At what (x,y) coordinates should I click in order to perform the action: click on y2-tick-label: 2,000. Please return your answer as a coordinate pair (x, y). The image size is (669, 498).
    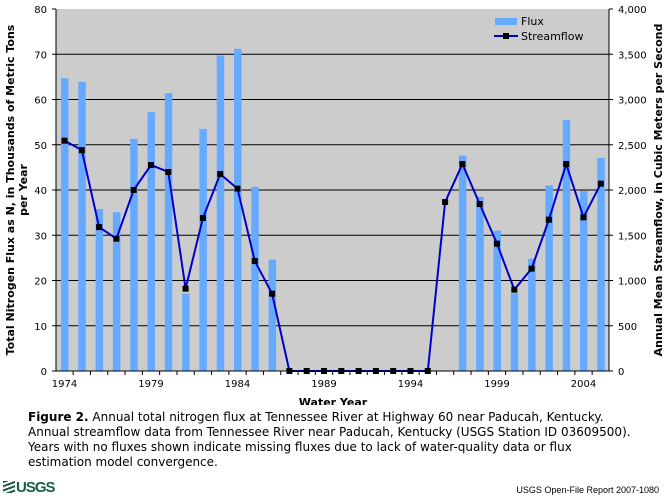
    Looking at the image, I should click on (632, 191).